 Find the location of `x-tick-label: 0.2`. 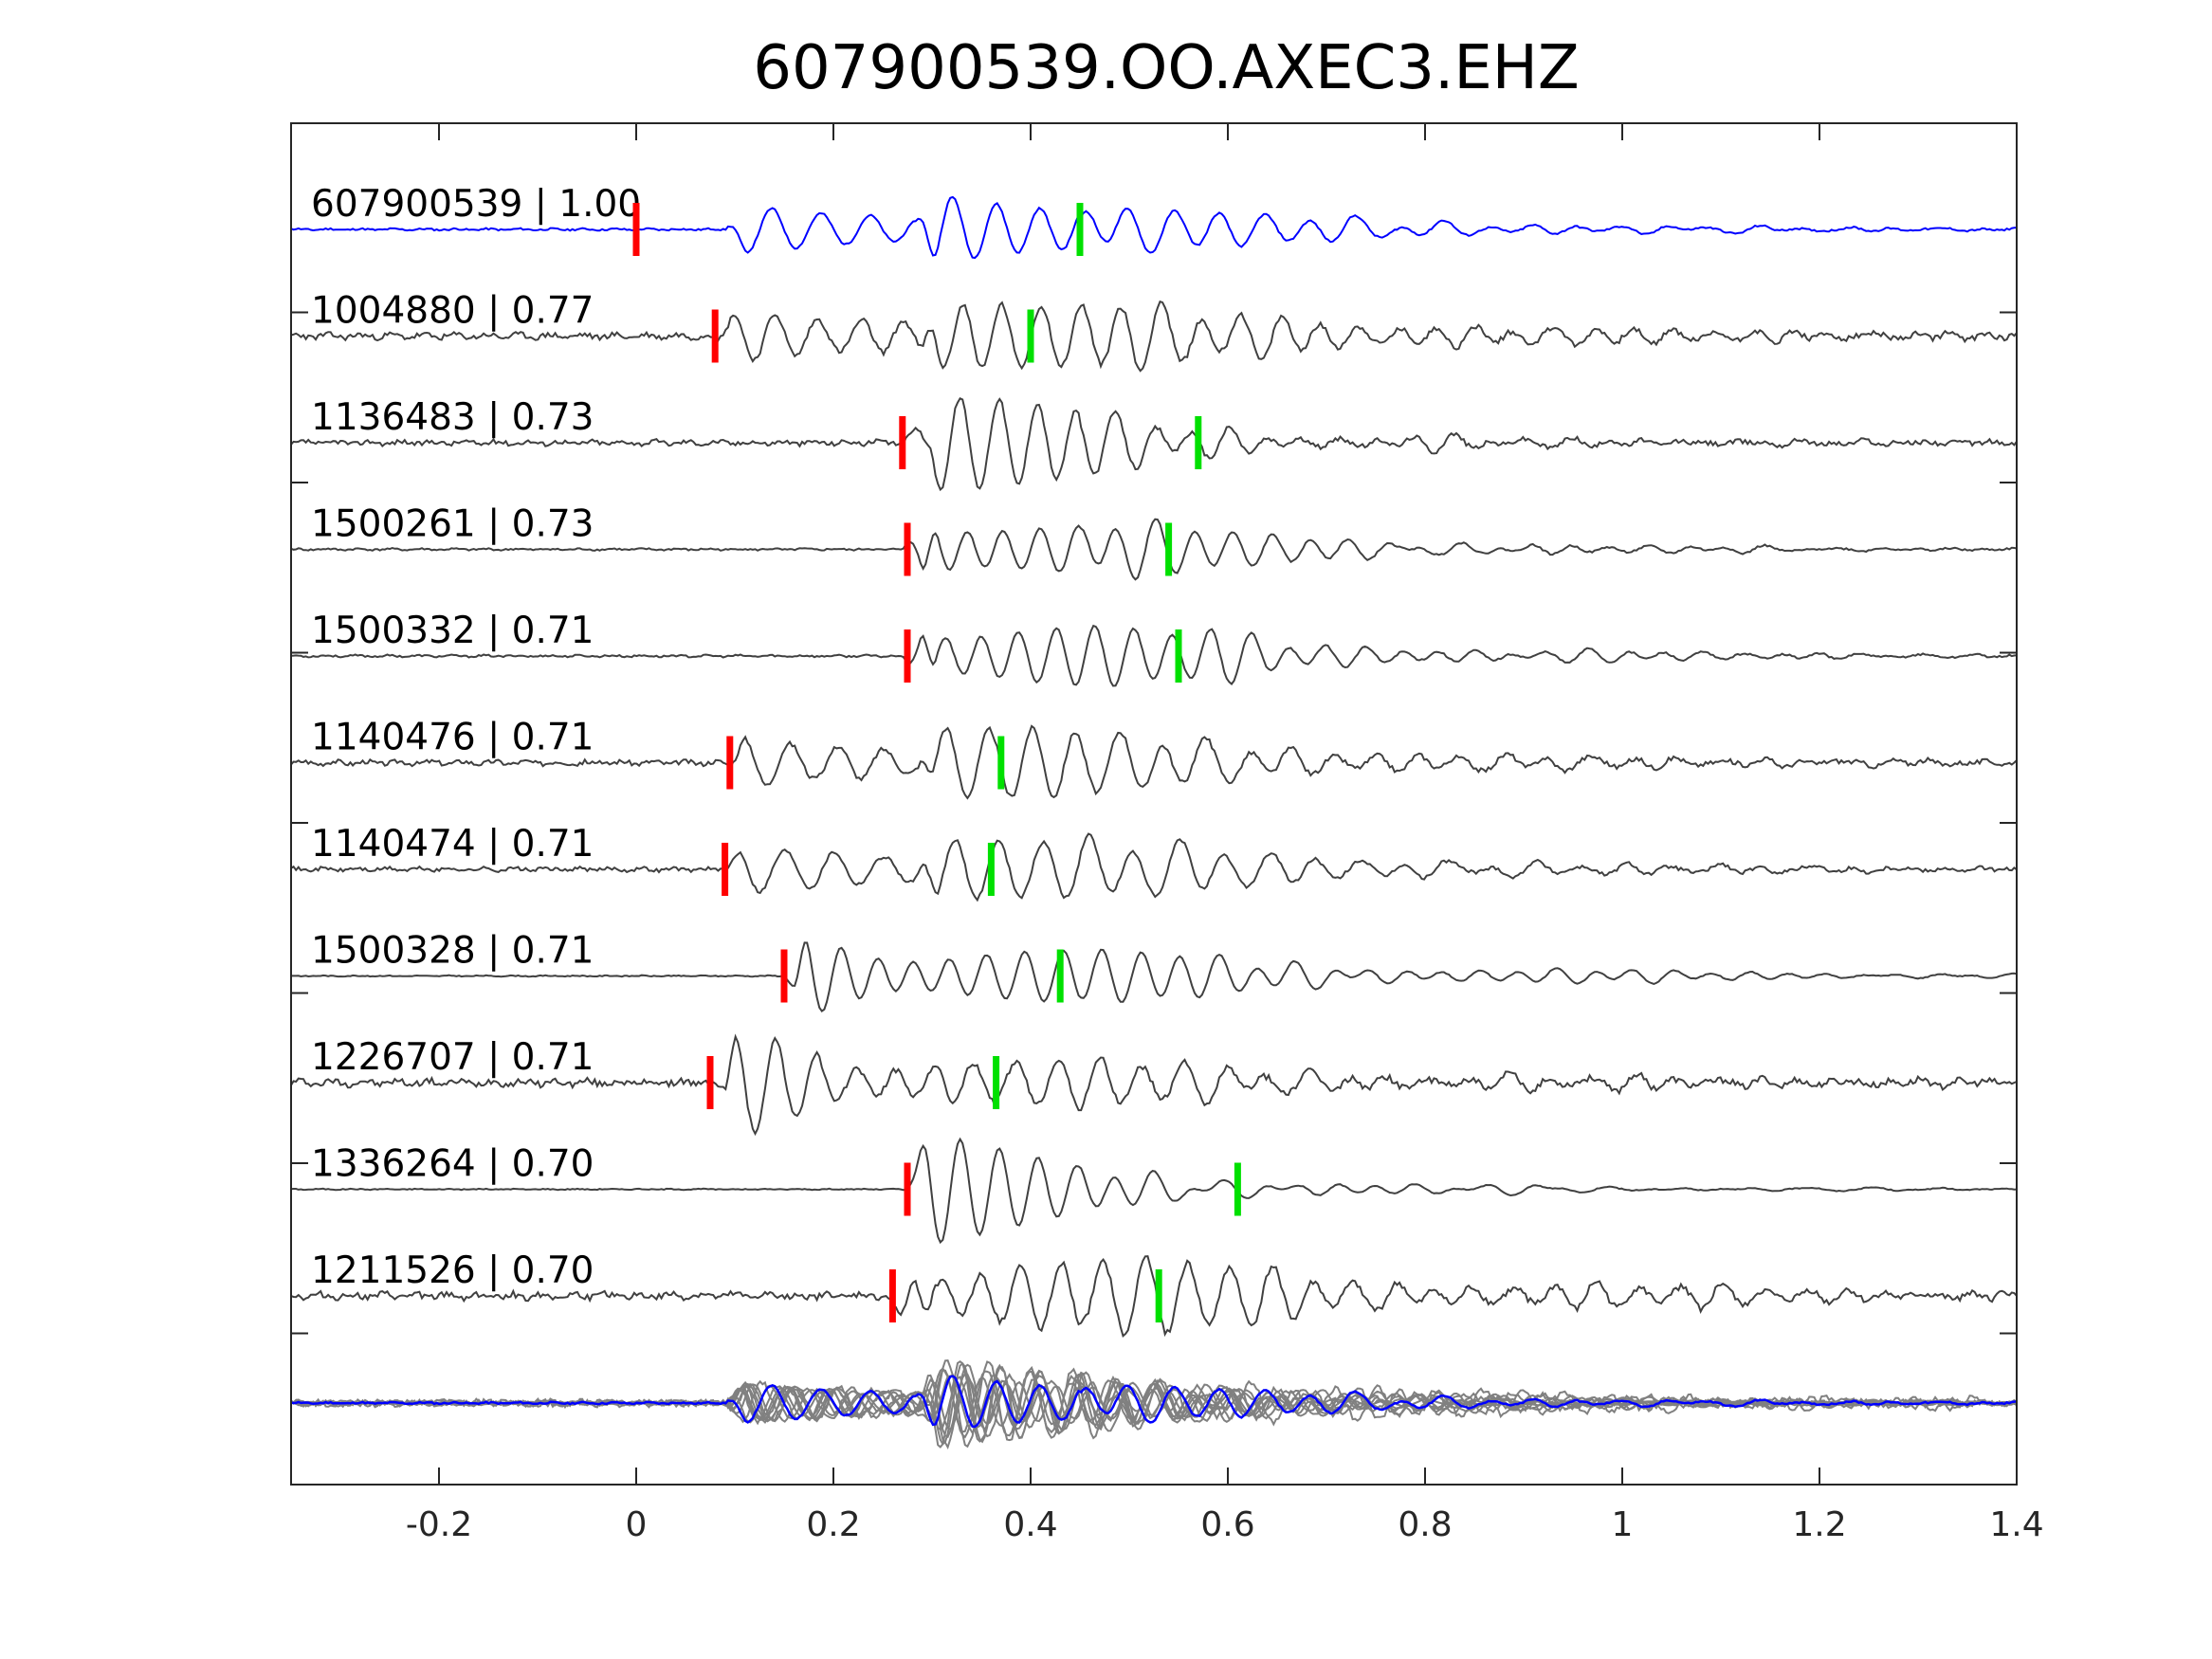

x-tick-label: 0.2 is located at coordinates (833, 1524).